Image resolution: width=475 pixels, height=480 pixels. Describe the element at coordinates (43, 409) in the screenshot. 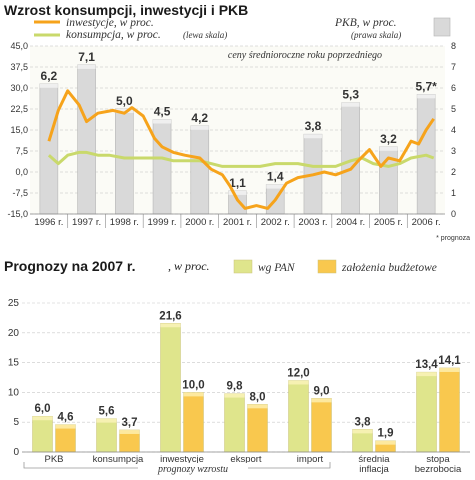

I see `chart2-value-label: 6,0` at that location.